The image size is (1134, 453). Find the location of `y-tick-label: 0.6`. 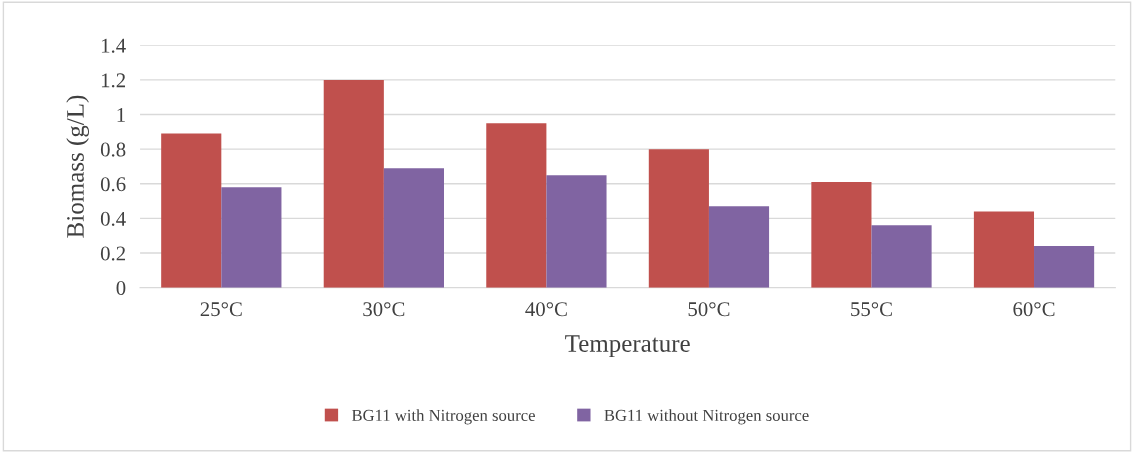

y-tick-label: 0.6 is located at coordinates (113, 184).